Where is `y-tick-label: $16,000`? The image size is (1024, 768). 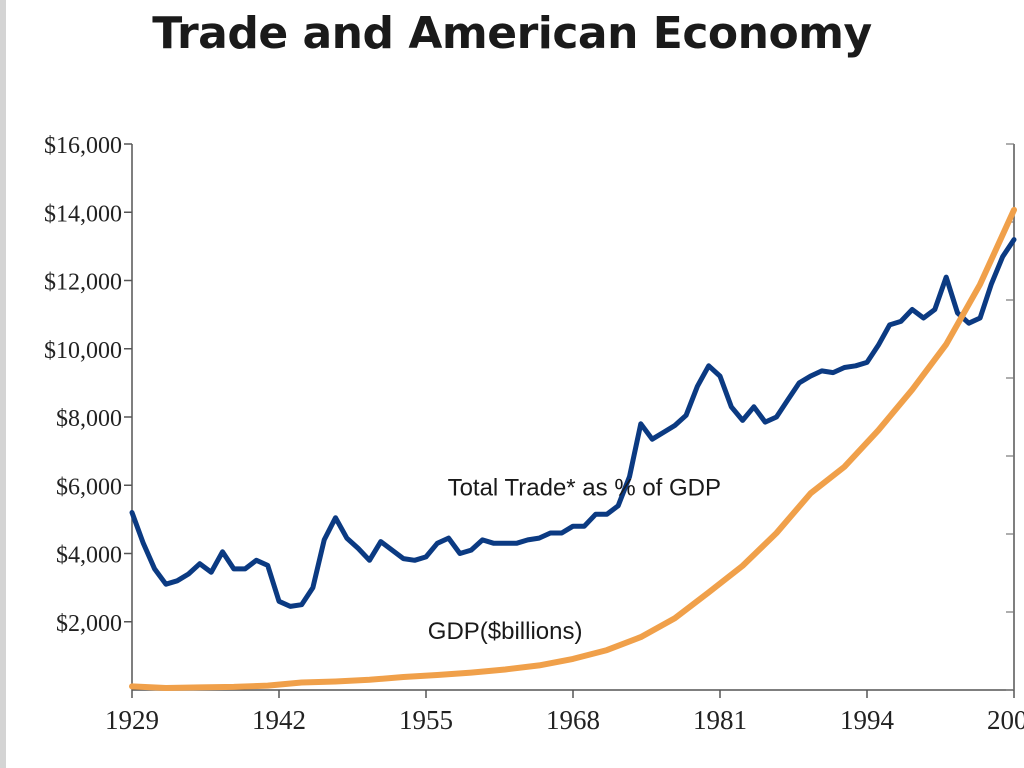 y-tick-label: $16,000 is located at coordinates (83, 146).